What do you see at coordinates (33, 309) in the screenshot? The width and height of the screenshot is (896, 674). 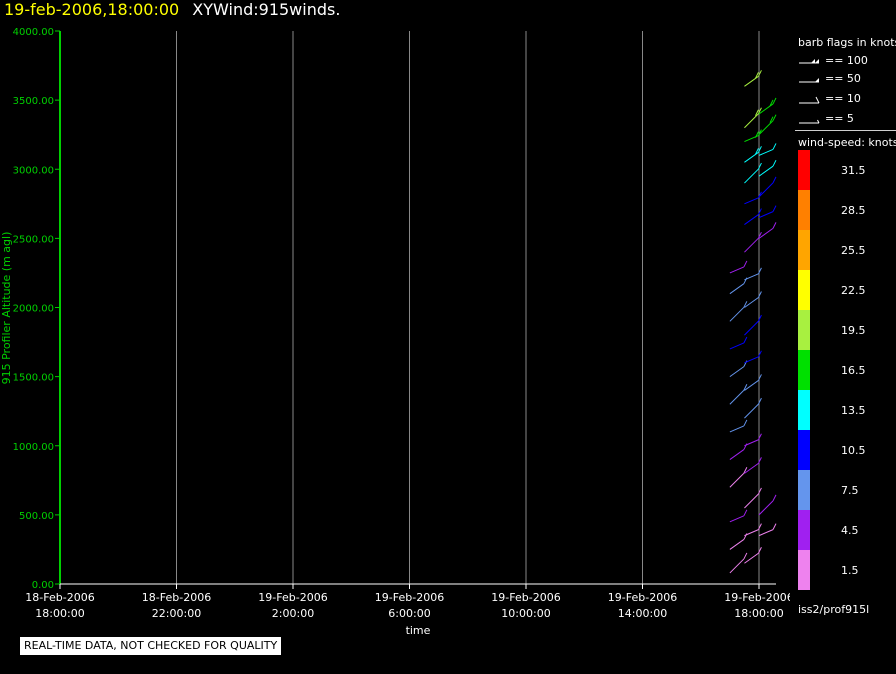 I see `y-tick-label: 2000.00` at bounding box center [33, 309].